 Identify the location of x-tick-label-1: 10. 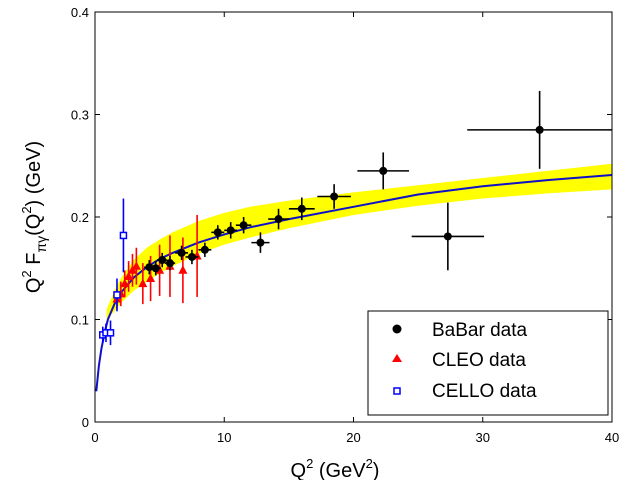
(224, 437).